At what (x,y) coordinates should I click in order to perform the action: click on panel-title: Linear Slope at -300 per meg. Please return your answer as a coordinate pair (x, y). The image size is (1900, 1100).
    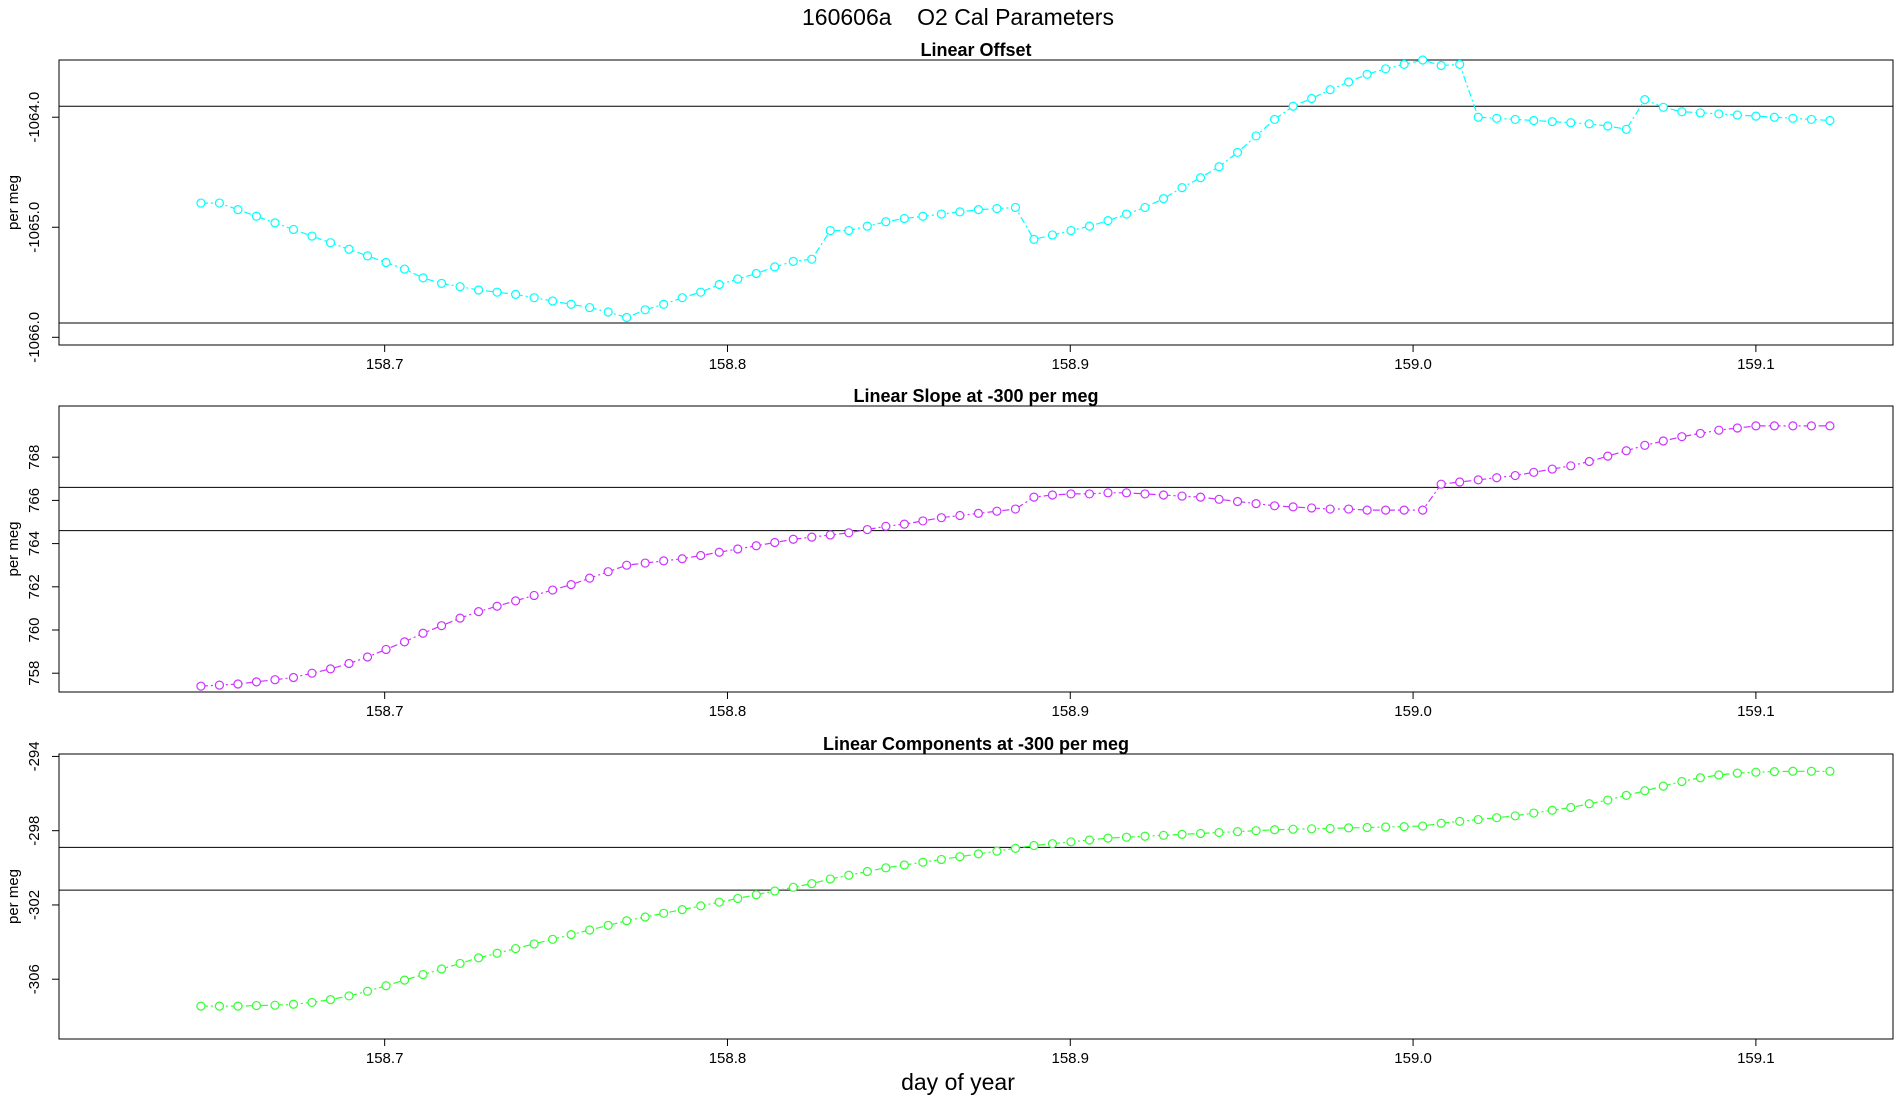
    Looking at the image, I should click on (975, 396).